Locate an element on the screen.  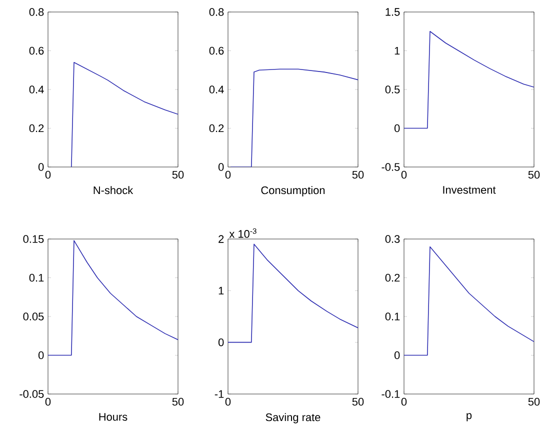
y-tick-label: -1 is located at coordinates (219, 394).